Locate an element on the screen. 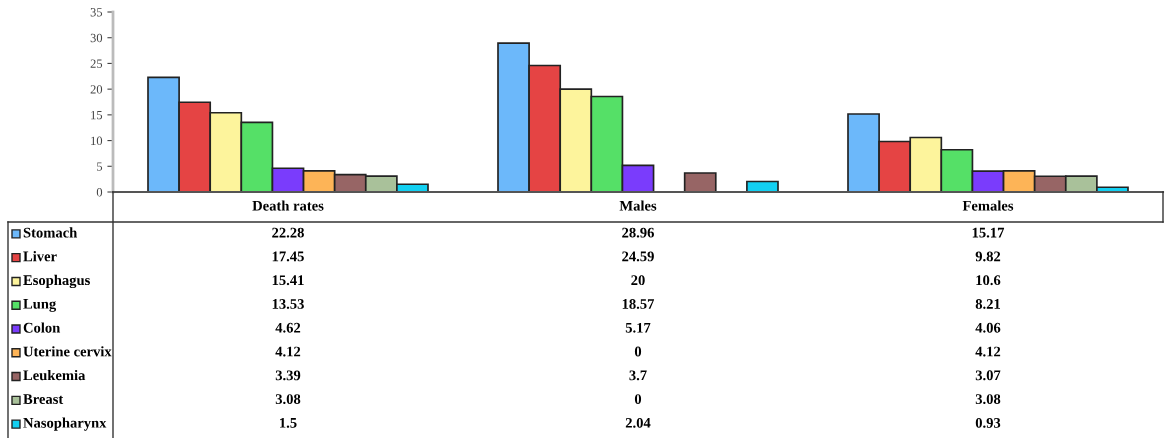 Image resolution: width=1166 pixels, height=438 pixels. legend-label: Uterine cervix is located at coordinates (67, 351).